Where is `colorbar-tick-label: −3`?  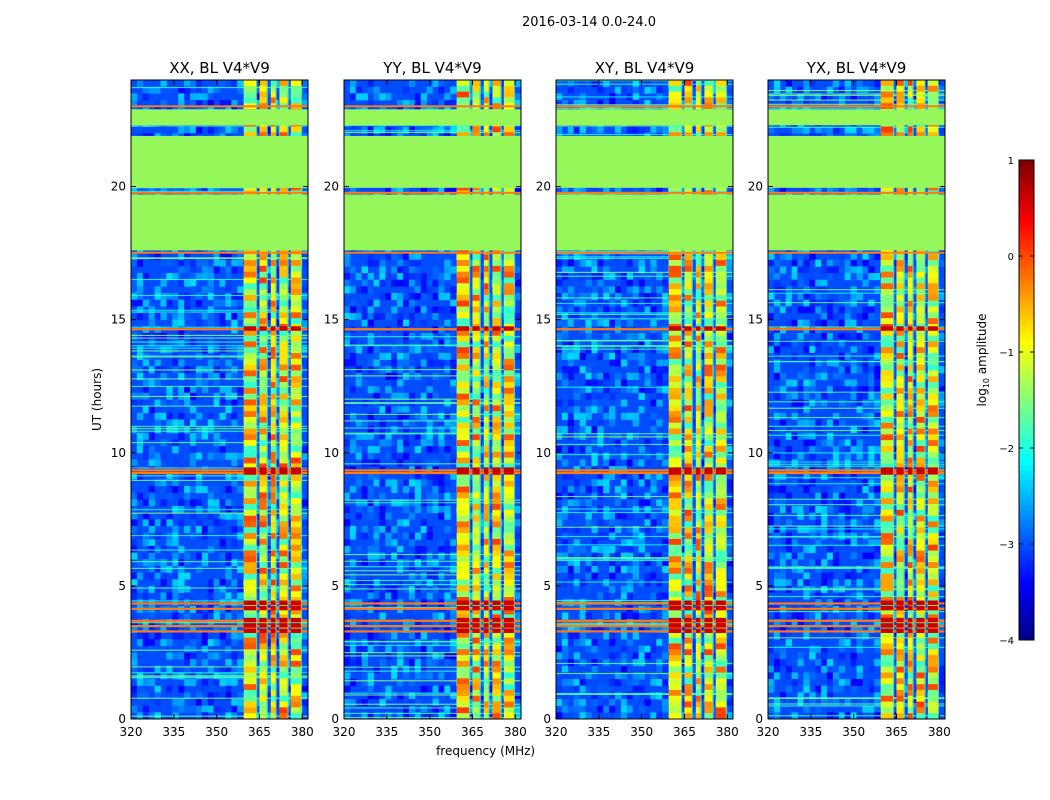
colorbar-tick-label: −3 is located at coordinates (1006, 545).